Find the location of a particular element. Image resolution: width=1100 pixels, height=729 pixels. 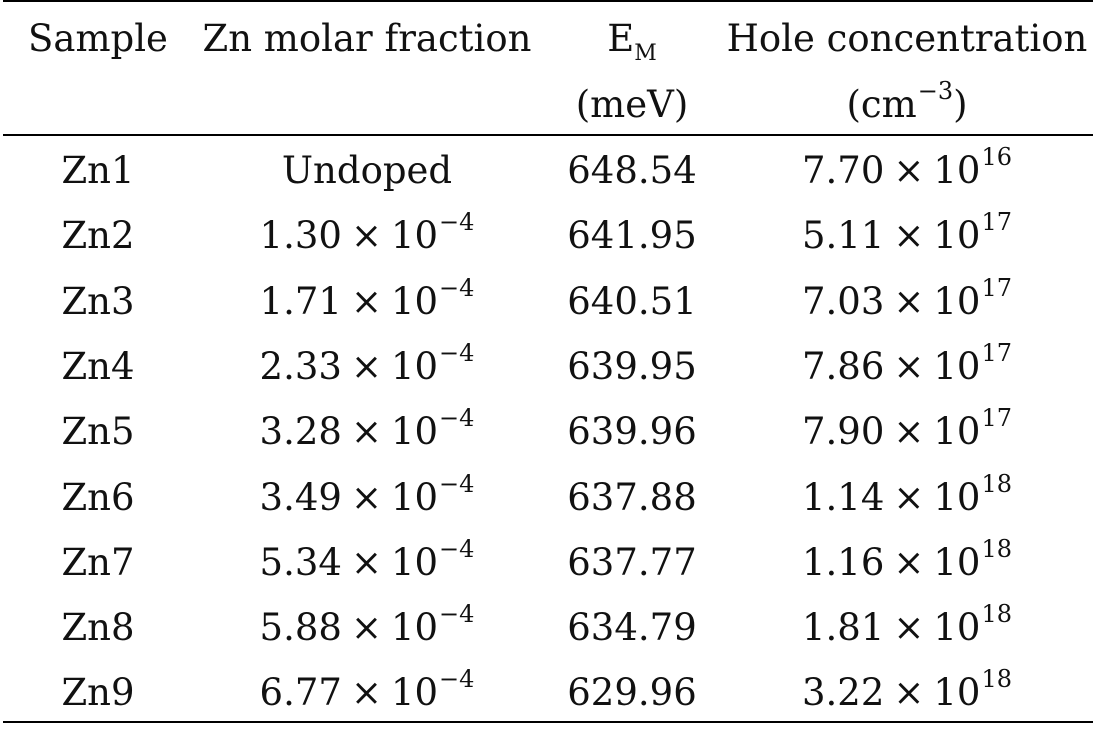

cell-hole-concentration: 7.03 × 1017 is located at coordinates (906, 299).